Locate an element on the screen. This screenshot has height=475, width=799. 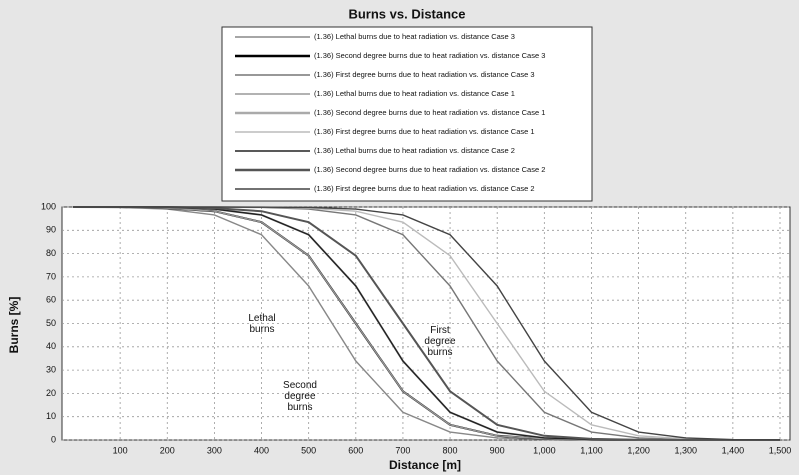
y-tick-label: 30 is located at coordinates (51, 369).